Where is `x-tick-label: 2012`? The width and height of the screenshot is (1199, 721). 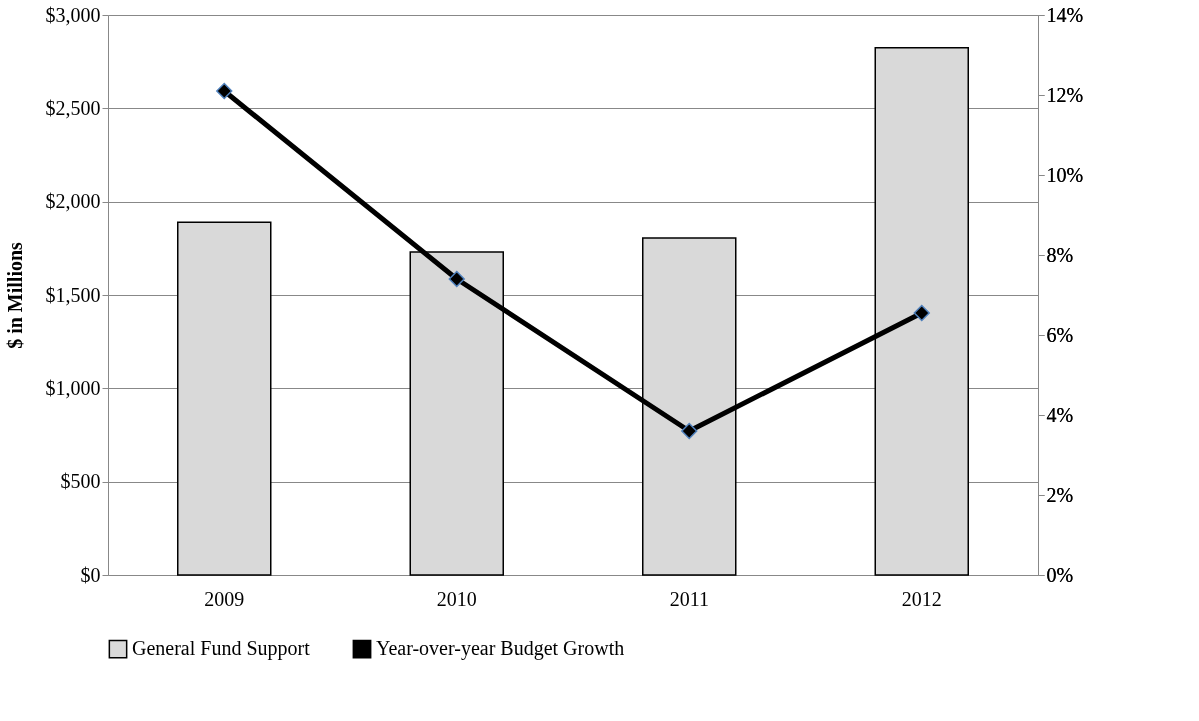
x-tick-label: 2012 is located at coordinates (921, 598).